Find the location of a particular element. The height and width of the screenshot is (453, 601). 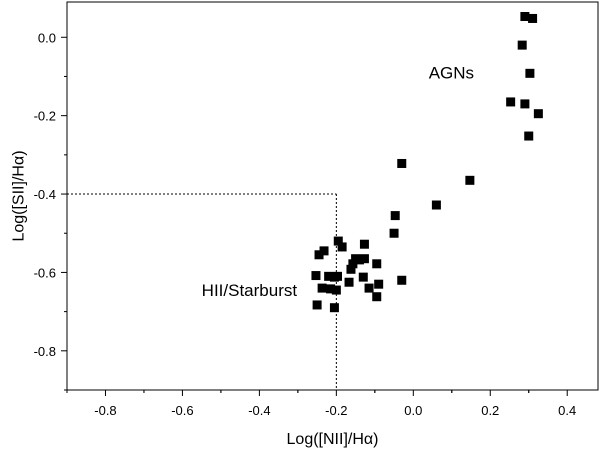

x-axis-ticks: -0.8 -0.6 -0.4 -0.2 0.0 0.2 0.4 is located at coordinates (321, 404).